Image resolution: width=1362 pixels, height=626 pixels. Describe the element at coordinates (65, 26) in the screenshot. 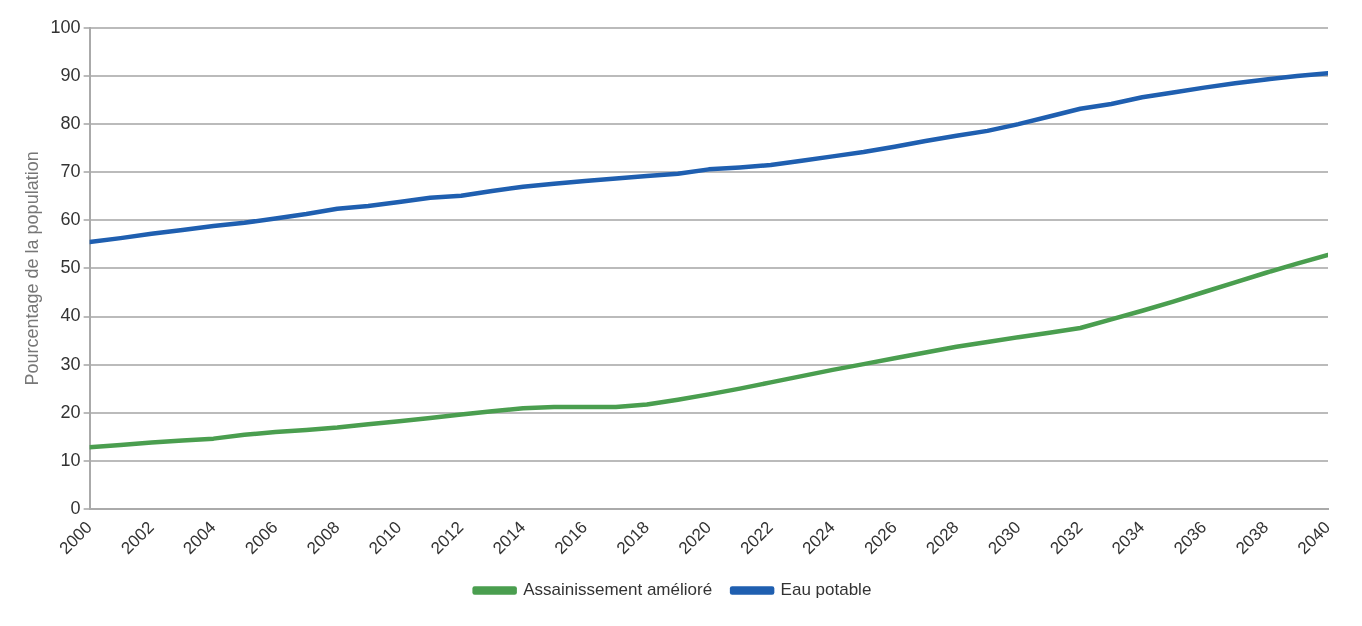

I see `y-tick-label: 100` at that location.